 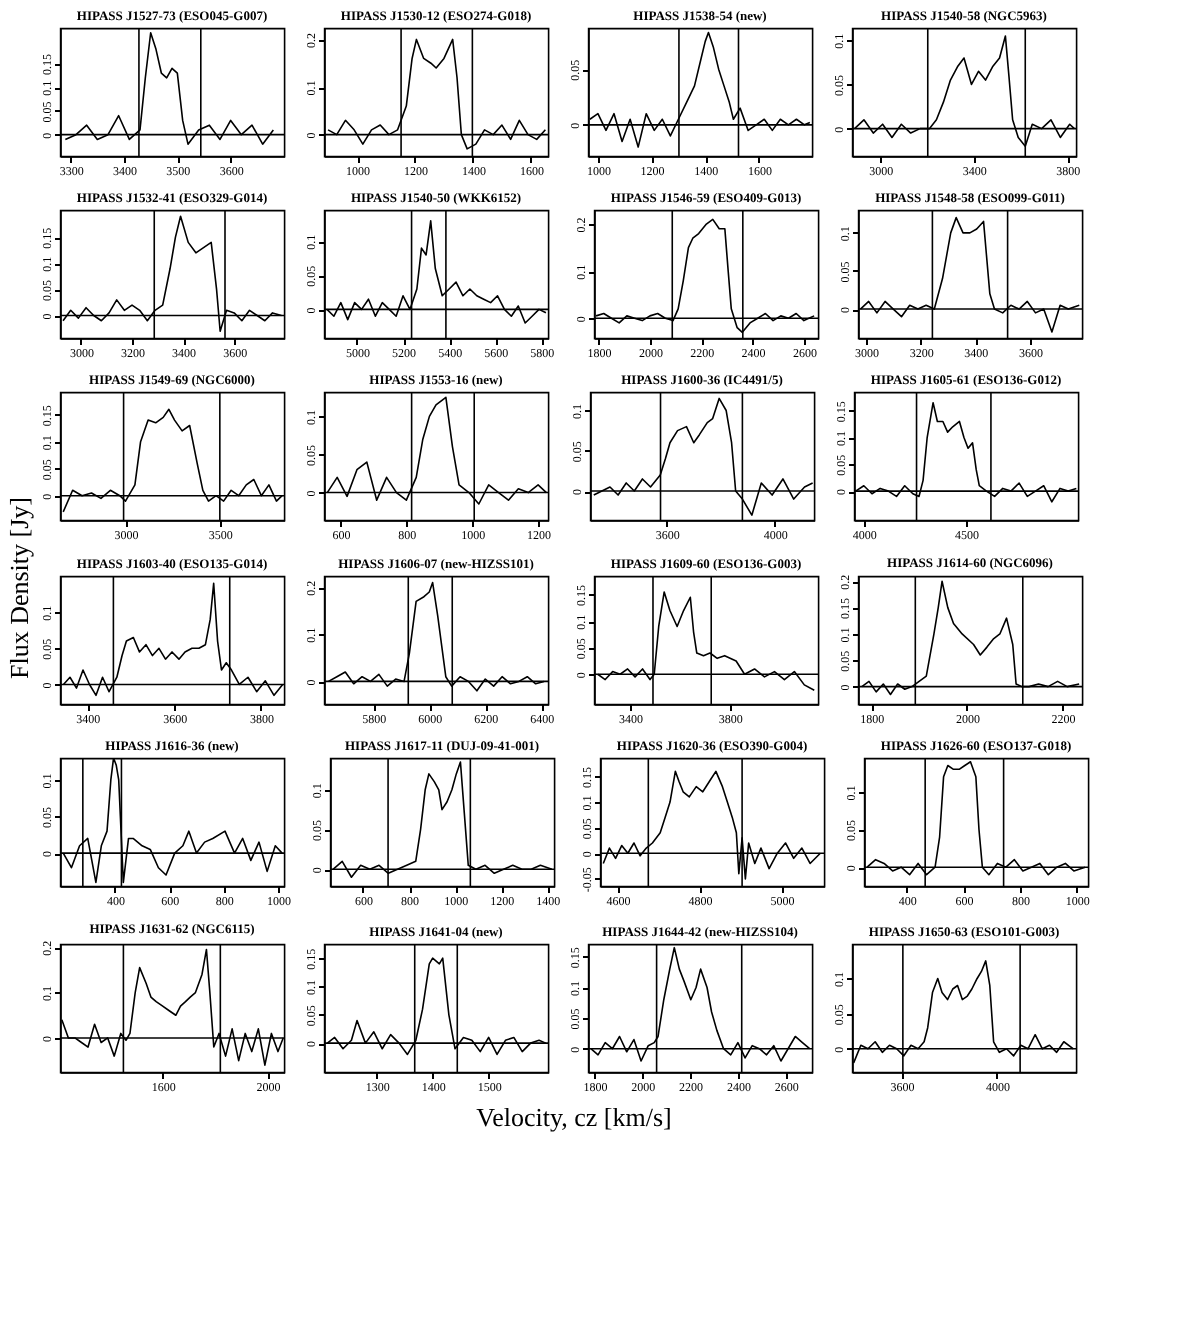 I want to click on text: Velocity, cz [km/s], so click(x=574, y=1117).